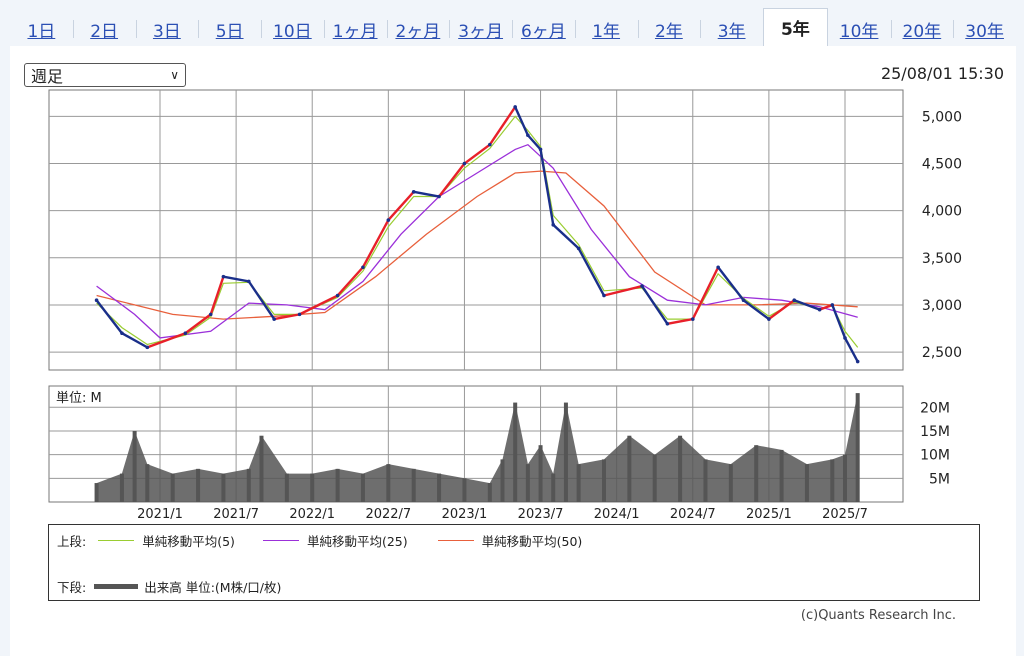 This screenshot has height=656, width=1024. I want to click on volume-tick-label-0: 5M, so click(939, 479).